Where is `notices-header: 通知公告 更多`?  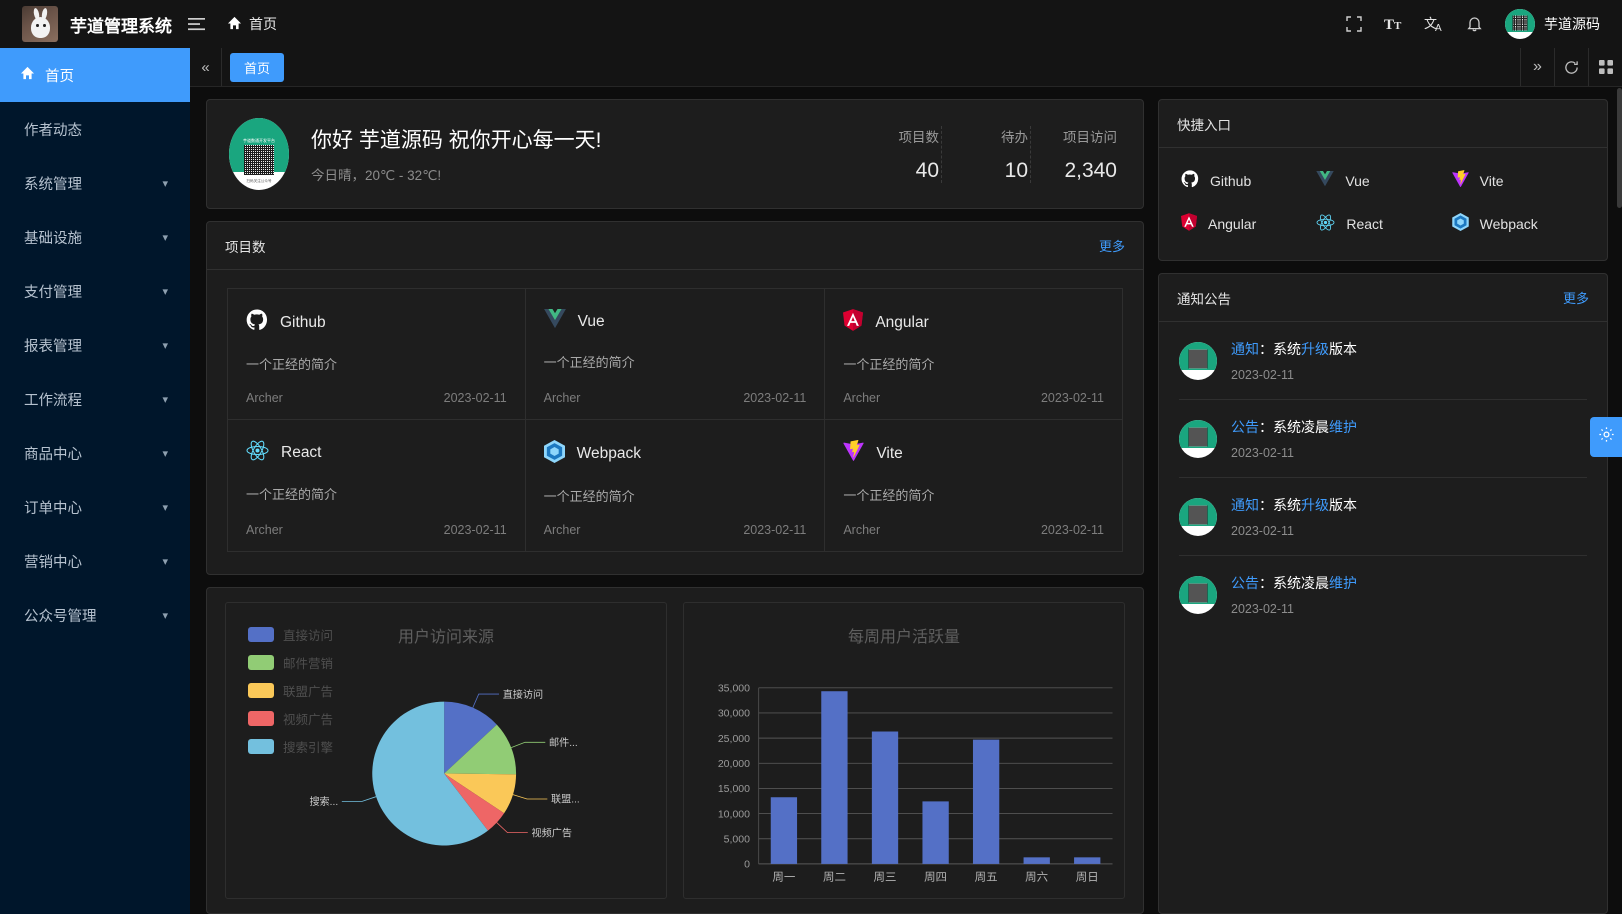
notices-header: 通知公告 更多 is located at coordinates (1383, 298).